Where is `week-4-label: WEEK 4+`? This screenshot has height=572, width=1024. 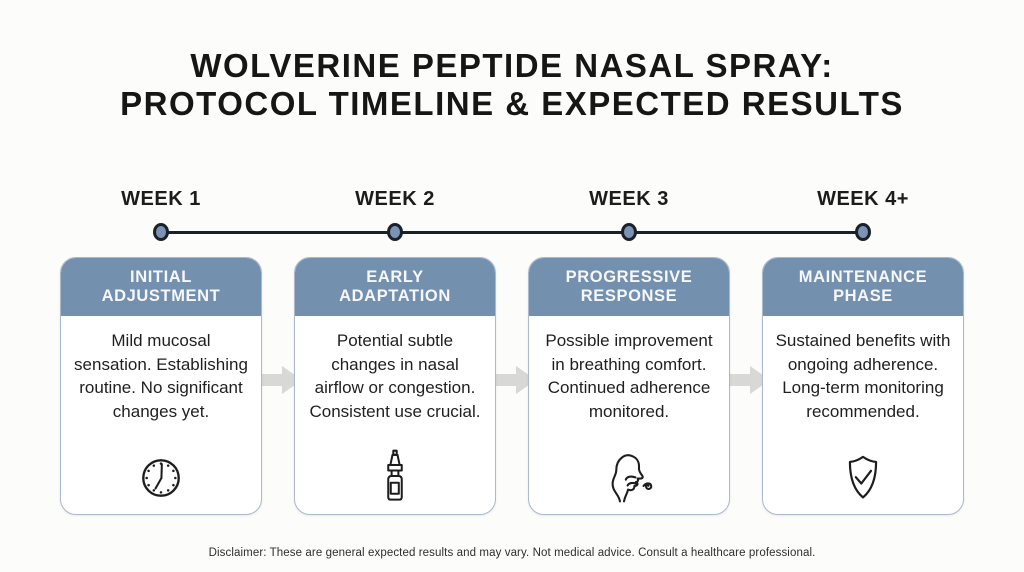
week-4-label: WEEK 4+ is located at coordinates (863, 199).